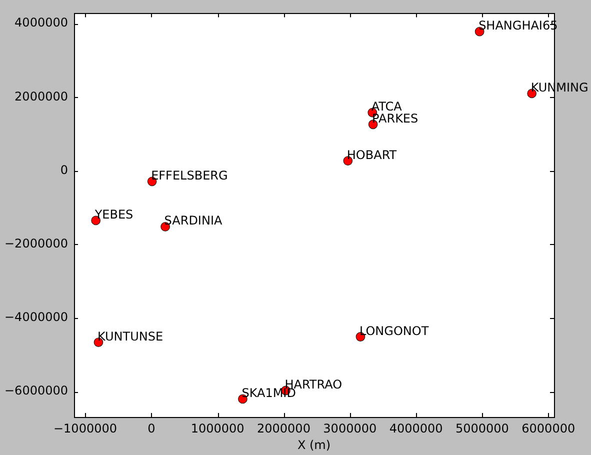 The height and width of the screenshot is (455, 591). What do you see at coordinates (372, 155) in the screenshot?
I see `annotation: HOBART` at bounding box center [372, 155].